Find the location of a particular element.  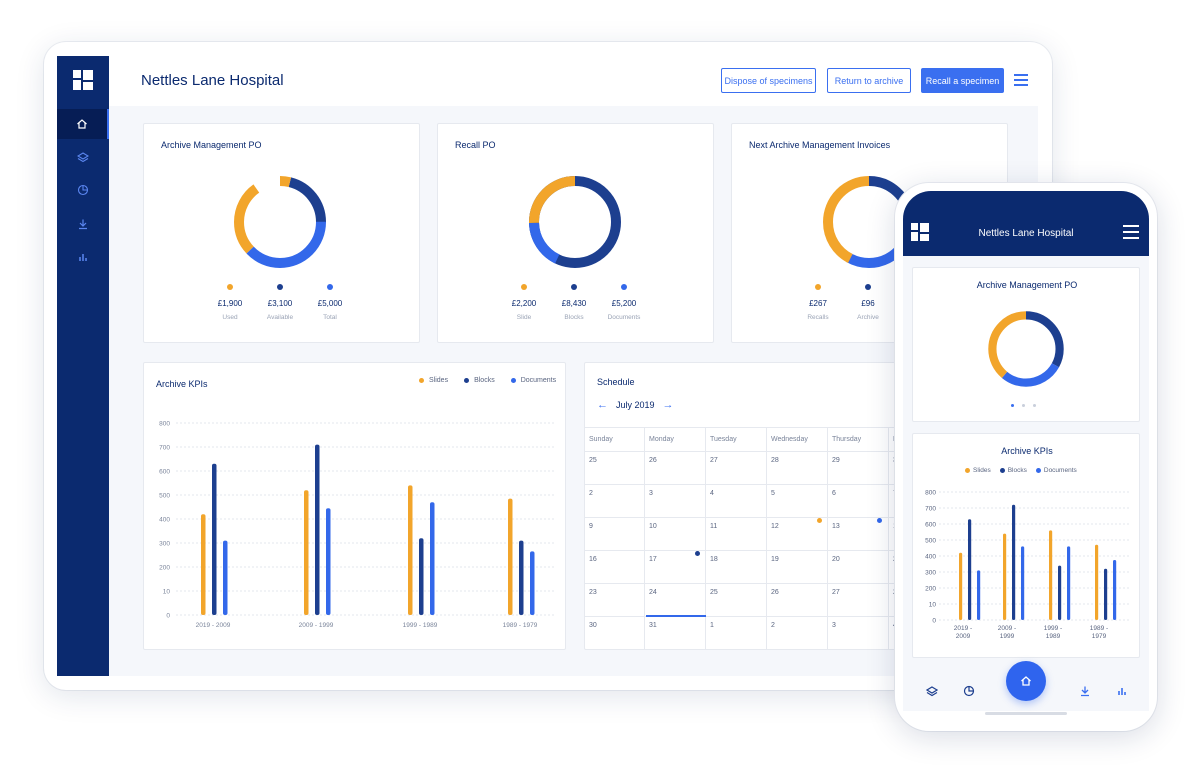

sidebar-item-reports is located at coordinates (83, 190).